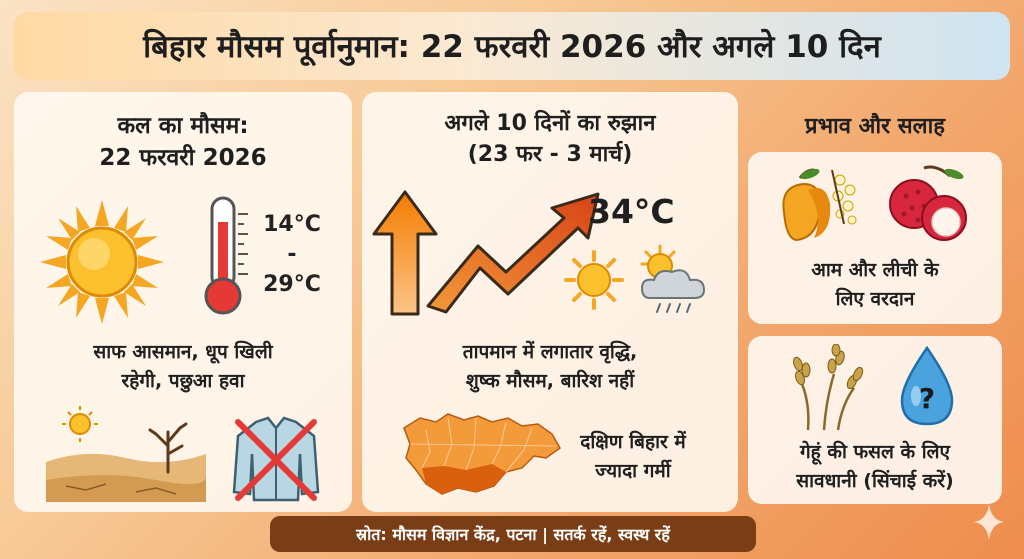 This screenshot has width=1024, height=559. Describe the element at coordinates (633, 457) in the screenshot. I see `region-note: दक्षिण बिहार में ज्यादा गर्मी` at that location.